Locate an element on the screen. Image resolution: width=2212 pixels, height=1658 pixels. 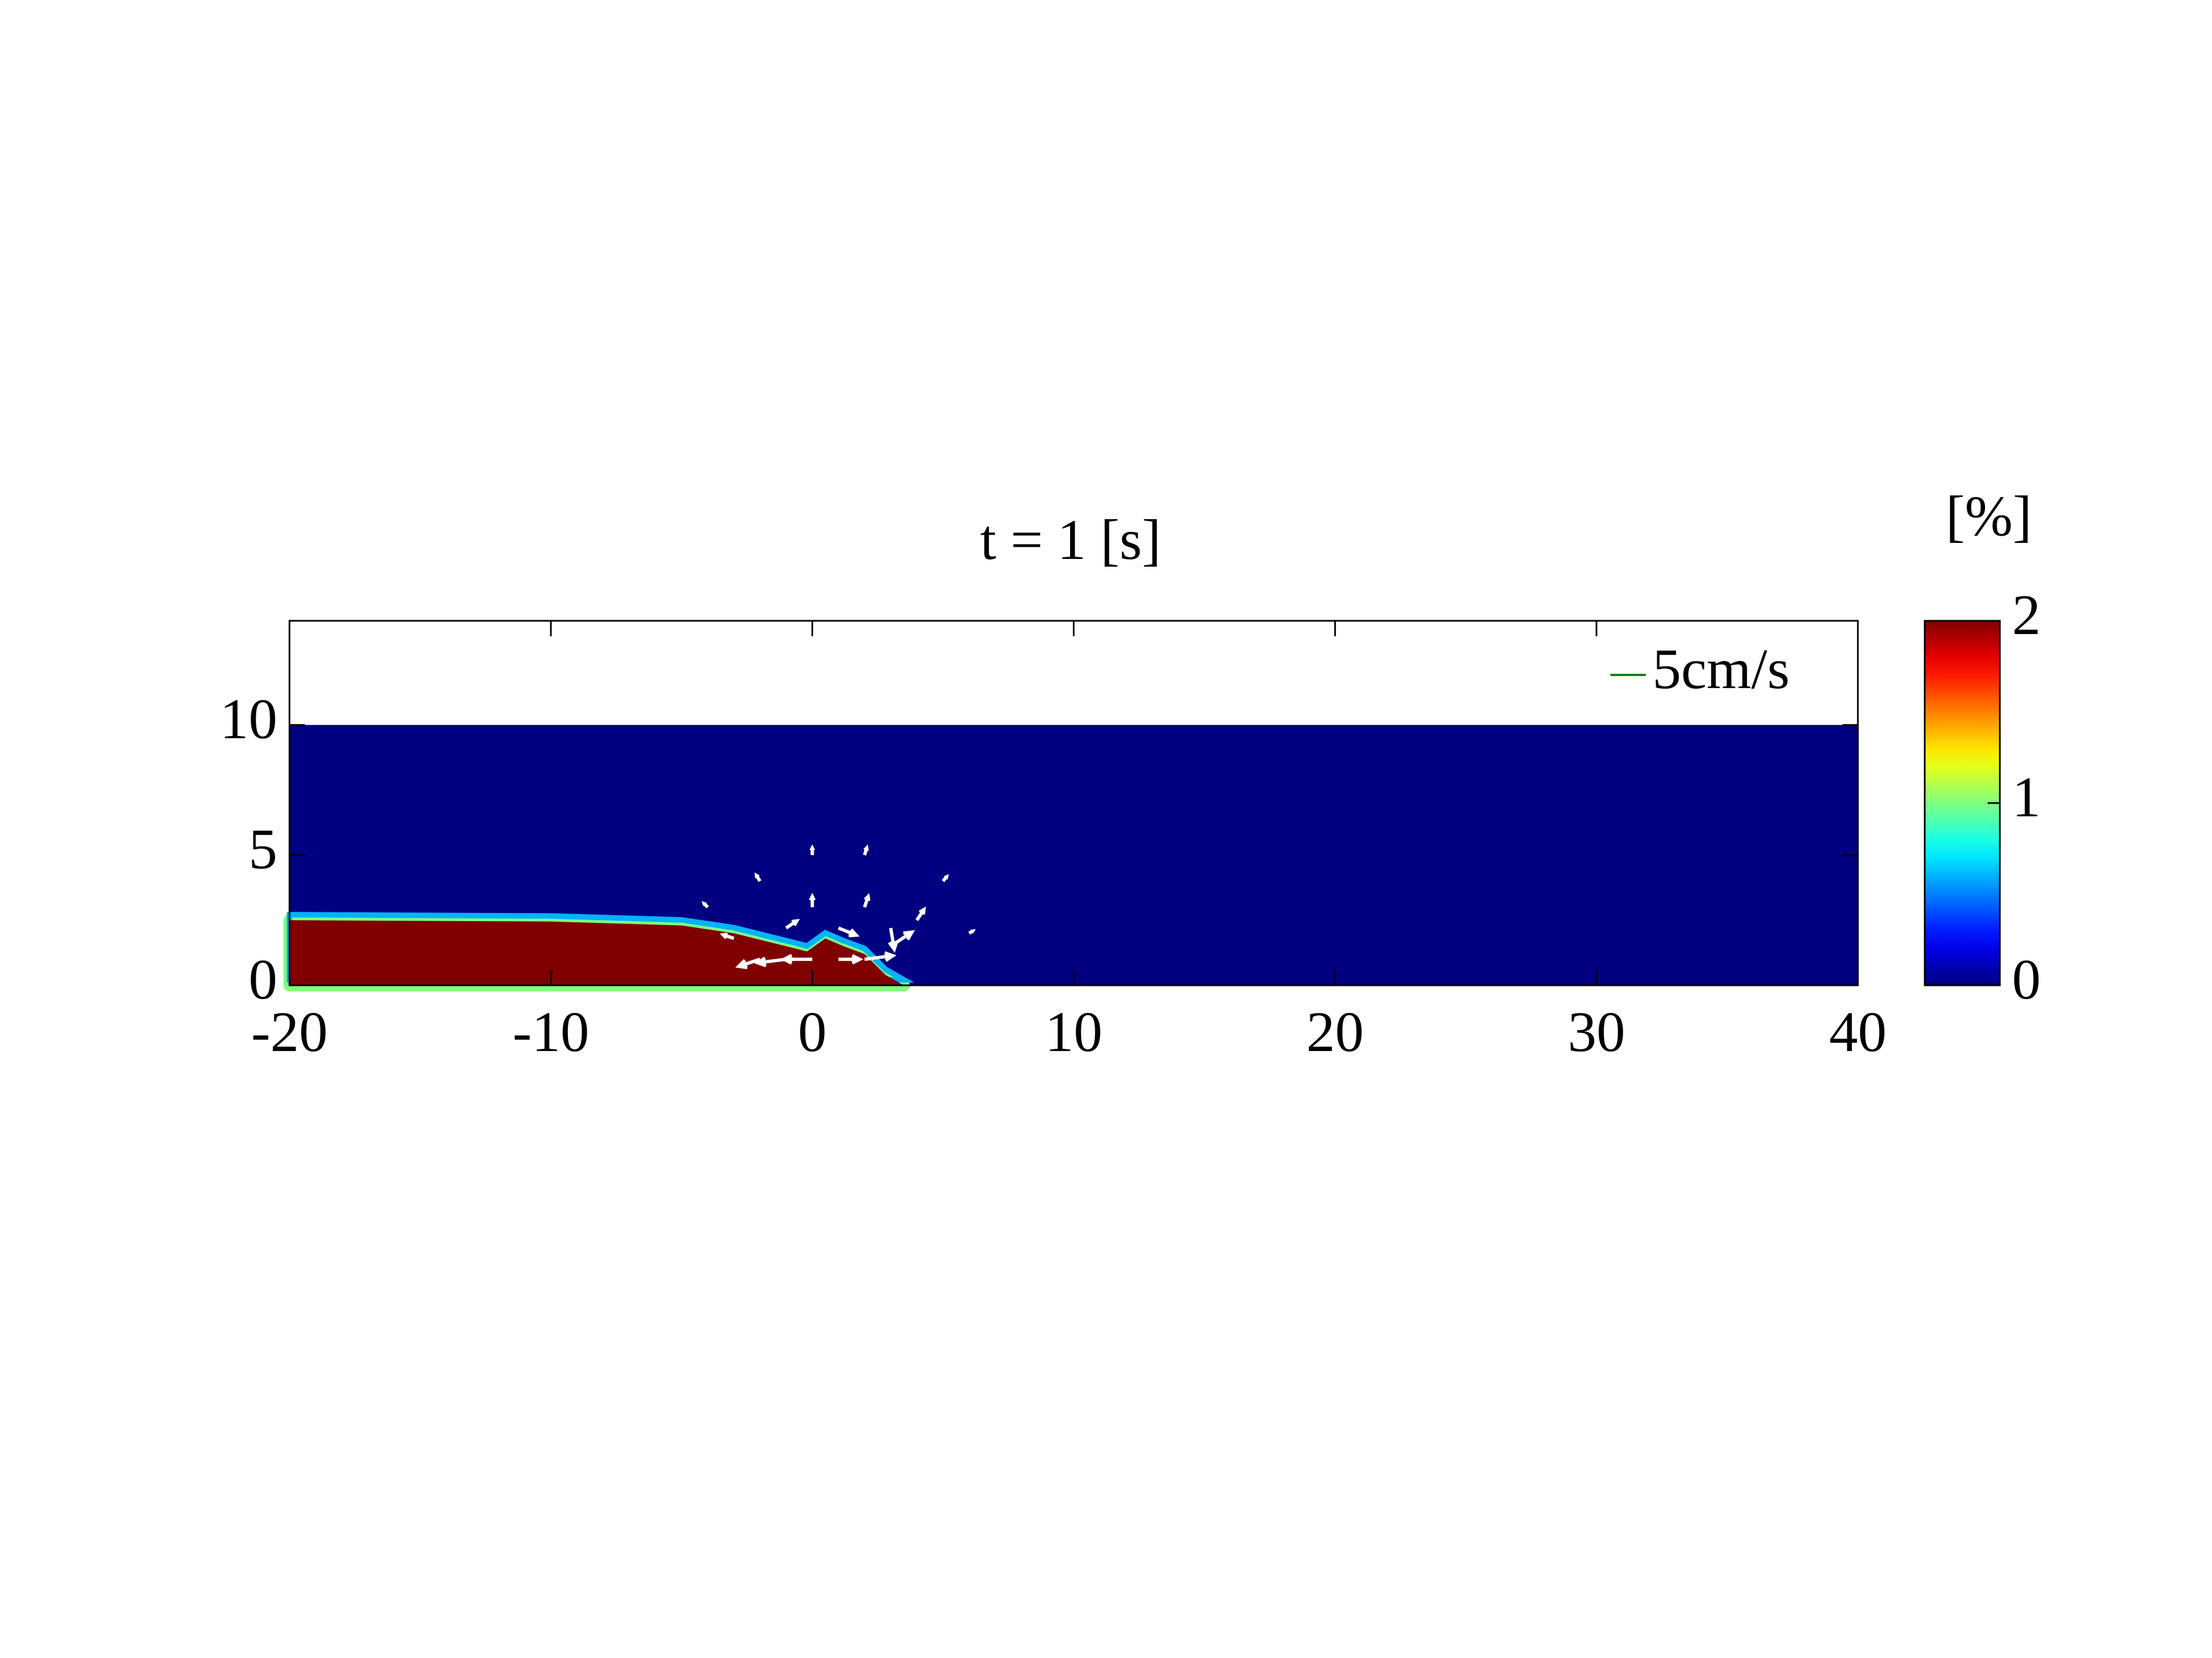
current is located at coordinates (596, 952).